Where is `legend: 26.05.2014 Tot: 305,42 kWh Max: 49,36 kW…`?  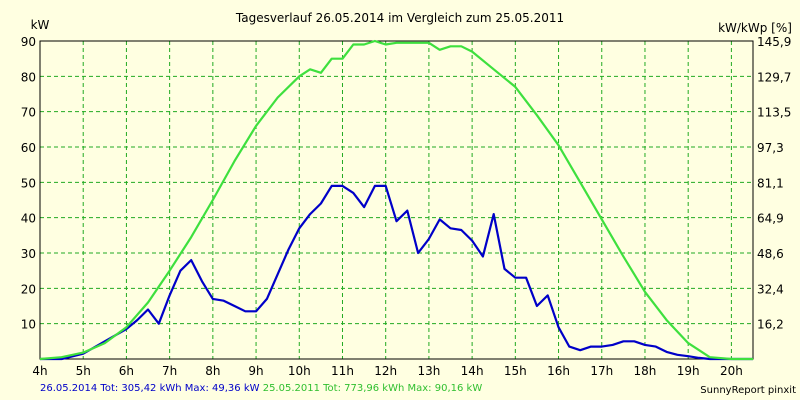
legend: 26.05.2014 Tot: 305,42 kWh Max: 49,36 kW… is located at coordinates (261, 388).